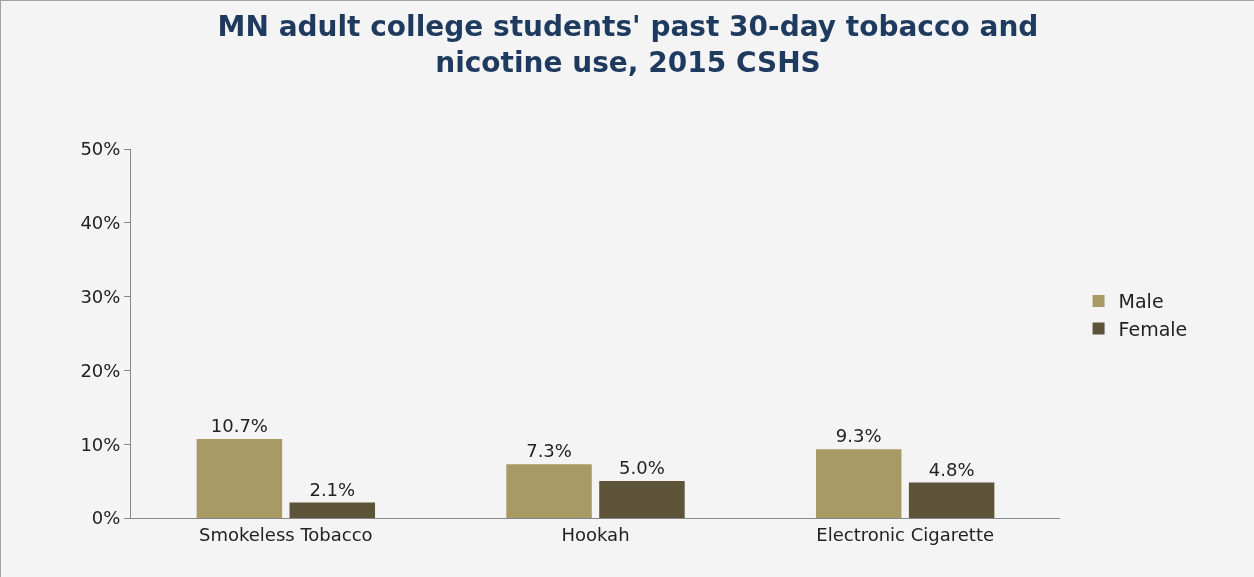  Describe the element at coordinates (951, 469) in the screenshot. I see `data-label: 4.8%` at that location.